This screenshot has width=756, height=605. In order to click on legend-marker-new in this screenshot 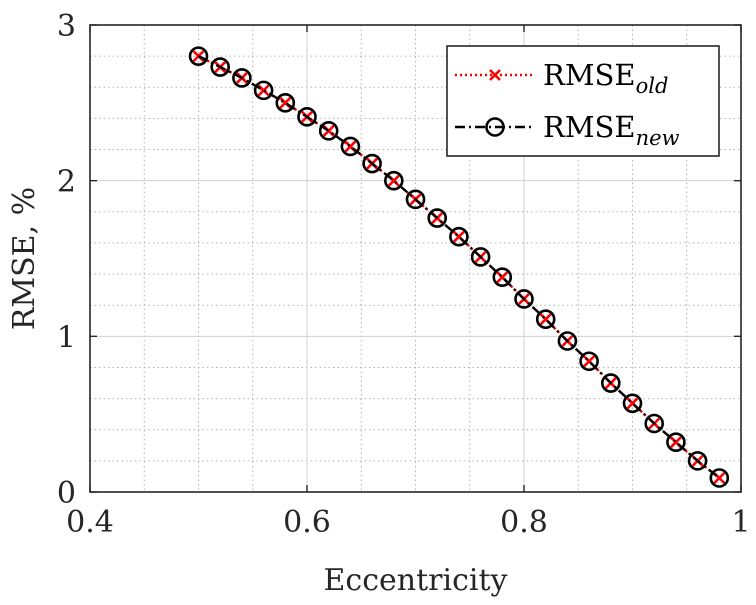, I will do `click(495, 127)`.